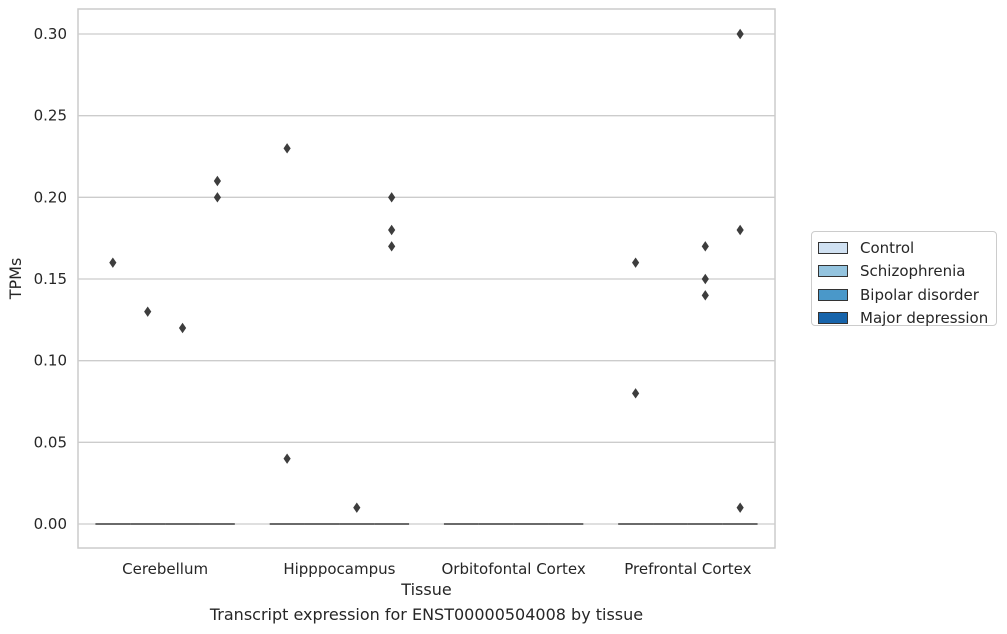 This screenshot has width=1007, height=634. What do you see at coordinates (924, 318) in the screenshot?
I see `legend-label-major-depression: Major depression` at bounding box center [924, 318].